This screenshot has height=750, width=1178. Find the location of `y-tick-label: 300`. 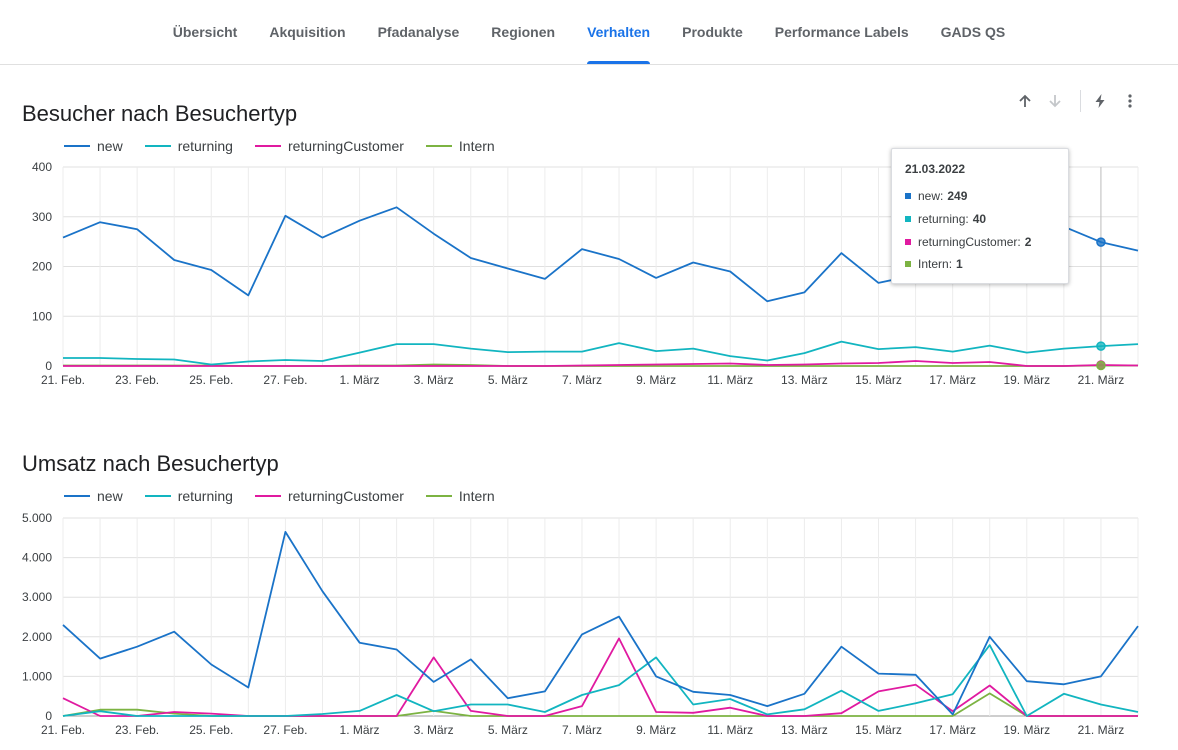

y-tick-label: 300 is located at coordinates (42, 217).